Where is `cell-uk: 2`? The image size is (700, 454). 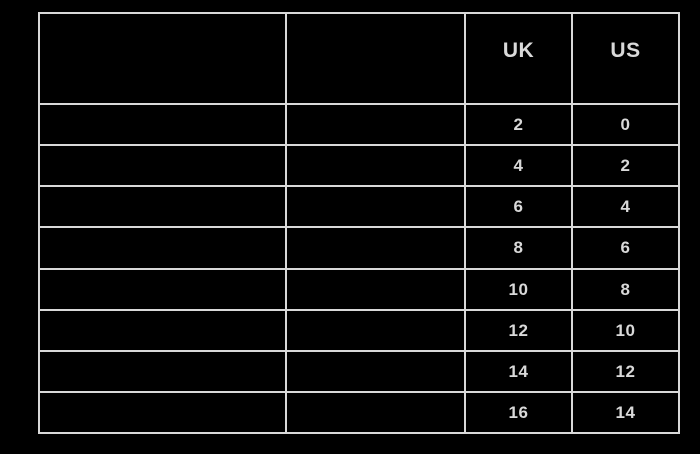
cell-uk: 2 is located at coordinates (518, 124).